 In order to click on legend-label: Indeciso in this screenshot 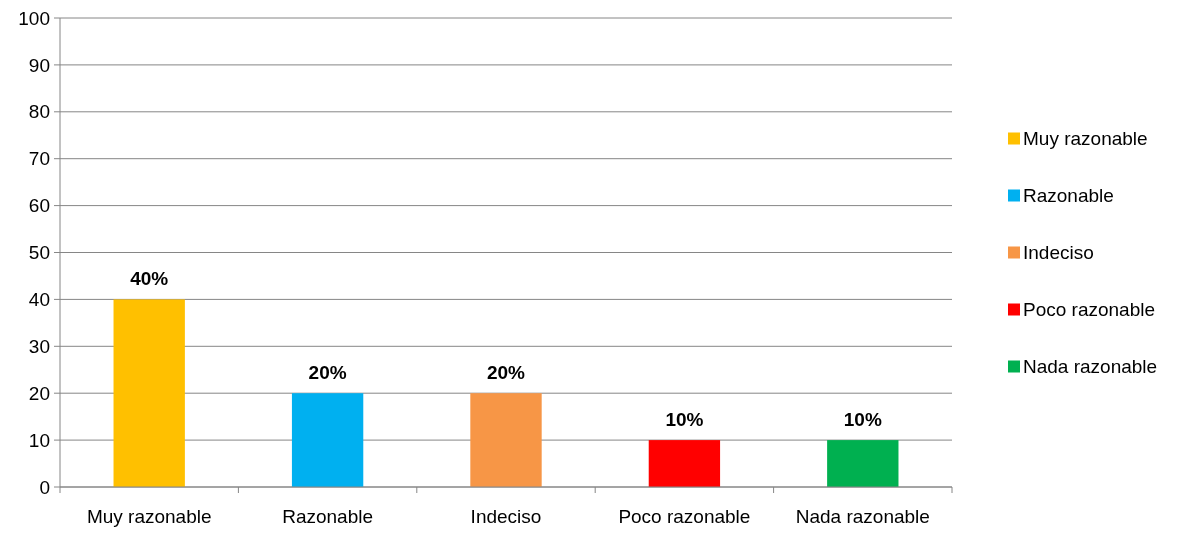, I will do `click(1058, 253)`.